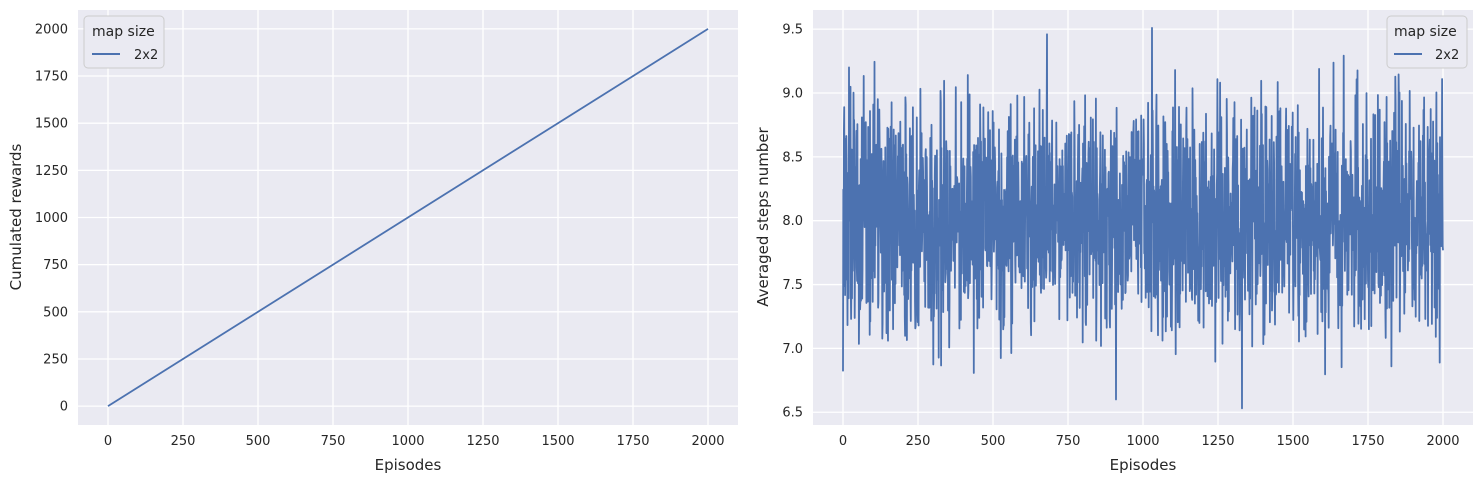 This screenshot has height=484, width=1483. I want to click on y-axis-label: Cumulated rewards, so click(16, 217).